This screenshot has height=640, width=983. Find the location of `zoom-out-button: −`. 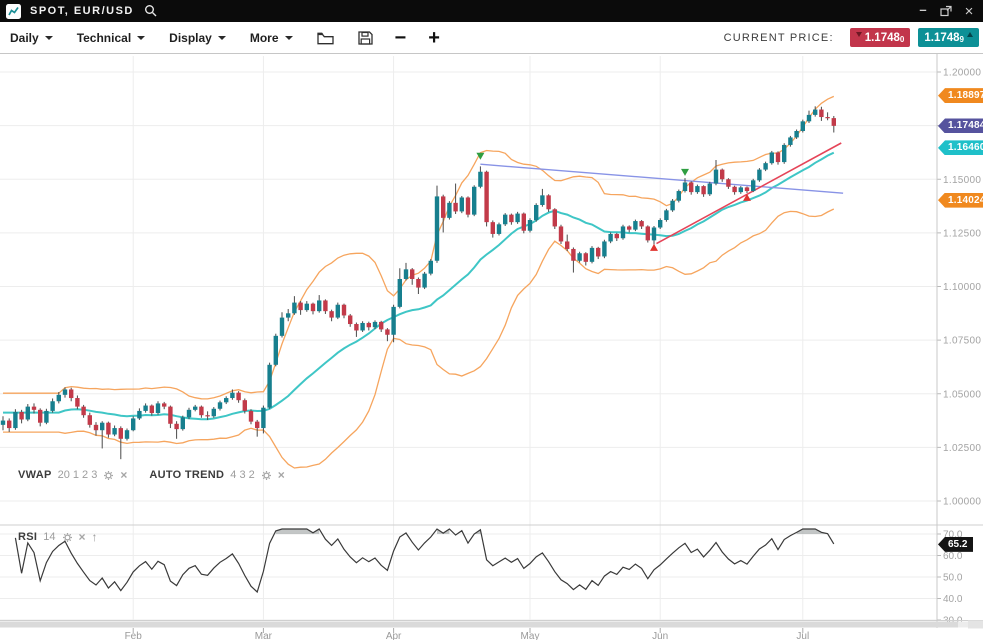

zoom-out-button: − is located at coordinates (400, 37).